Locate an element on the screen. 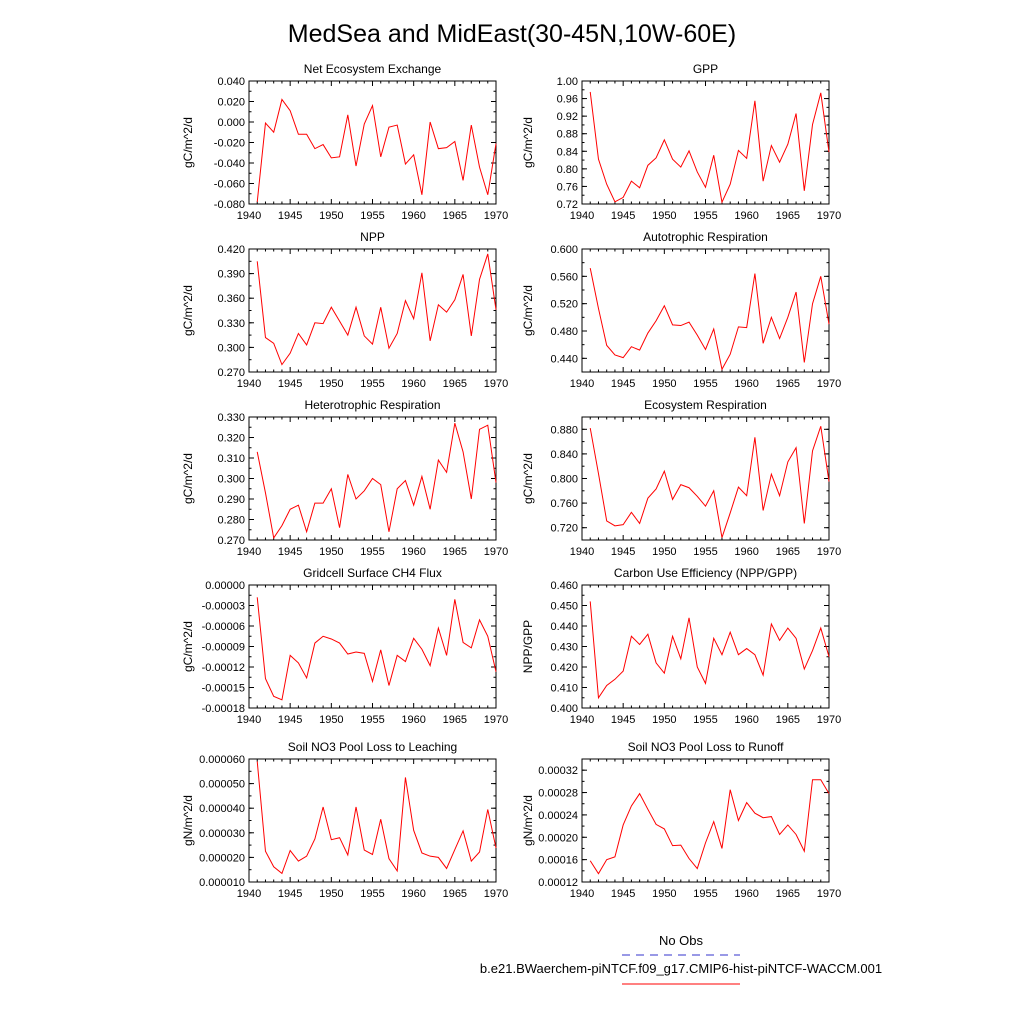 Image resolution: width=1024 pixels, height=1024 pixels. y-tick-label: 0.560 is located at coordinates (564, 277).